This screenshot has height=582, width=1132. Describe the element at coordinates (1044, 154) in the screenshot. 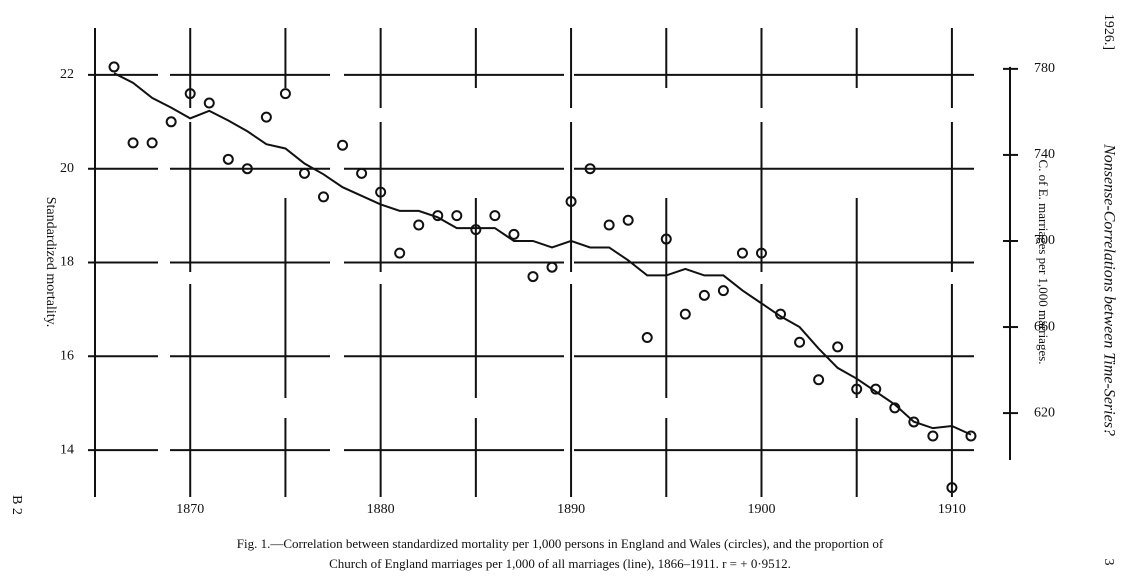

I see `y2-tick-label: 740` at that location.